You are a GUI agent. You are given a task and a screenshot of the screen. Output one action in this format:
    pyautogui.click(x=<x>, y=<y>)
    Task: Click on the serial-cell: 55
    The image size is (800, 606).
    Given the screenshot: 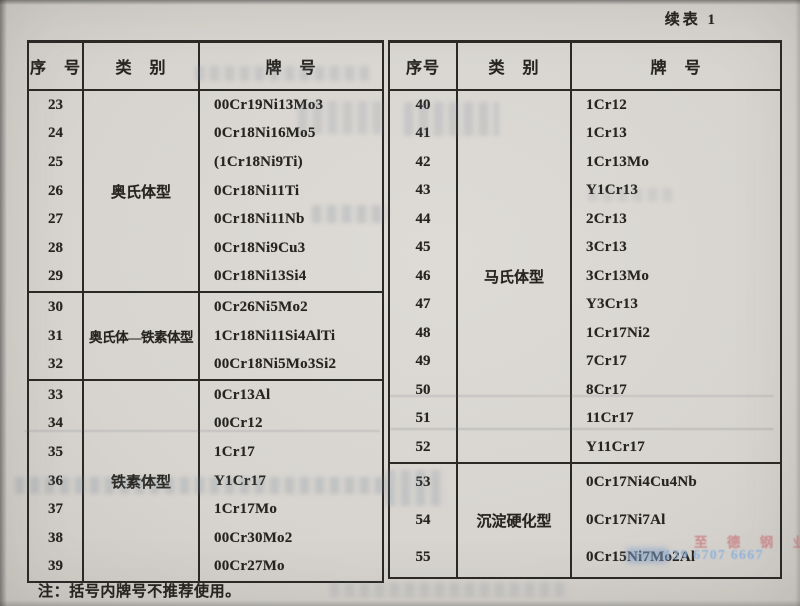 What is the action you would take?
    pyautogui.click(x=424, y=558)
    